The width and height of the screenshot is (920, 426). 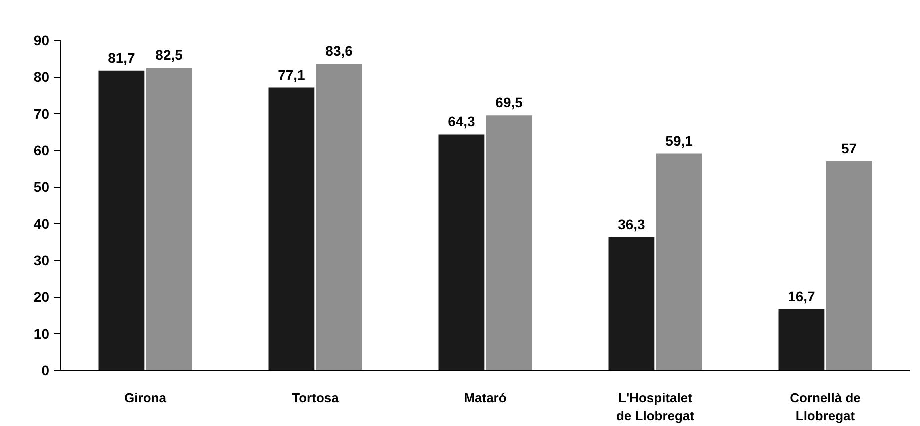 What do you see at coordinates (46, 370) in the screenshot?
I see `y-tick-label: 0` at bounding box center [46, 370].